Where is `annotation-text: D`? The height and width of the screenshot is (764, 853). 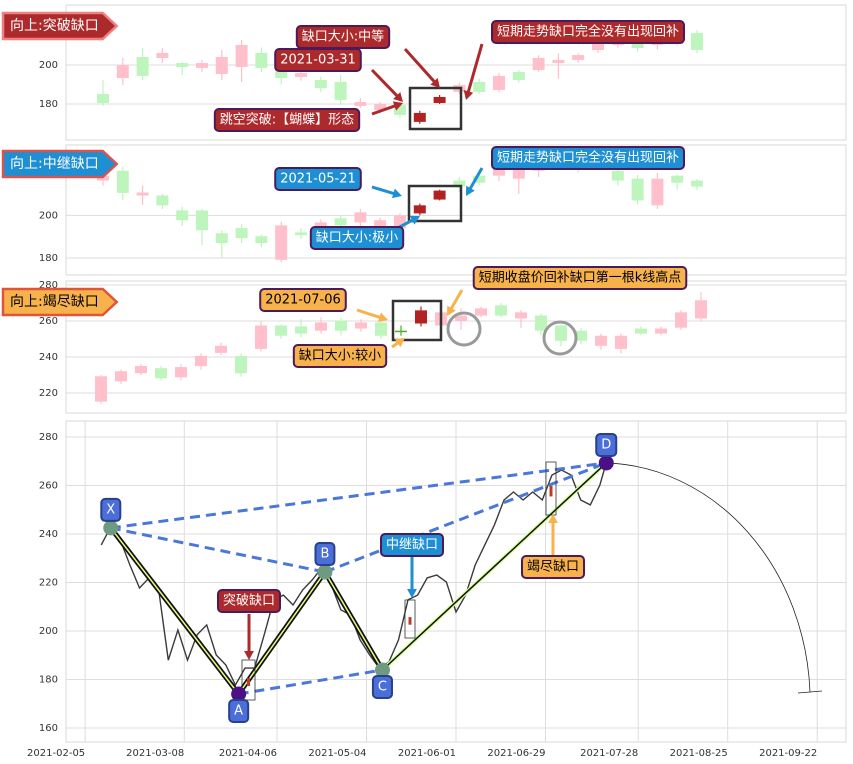
annotation-text: D is located at coordinates (606, 444).